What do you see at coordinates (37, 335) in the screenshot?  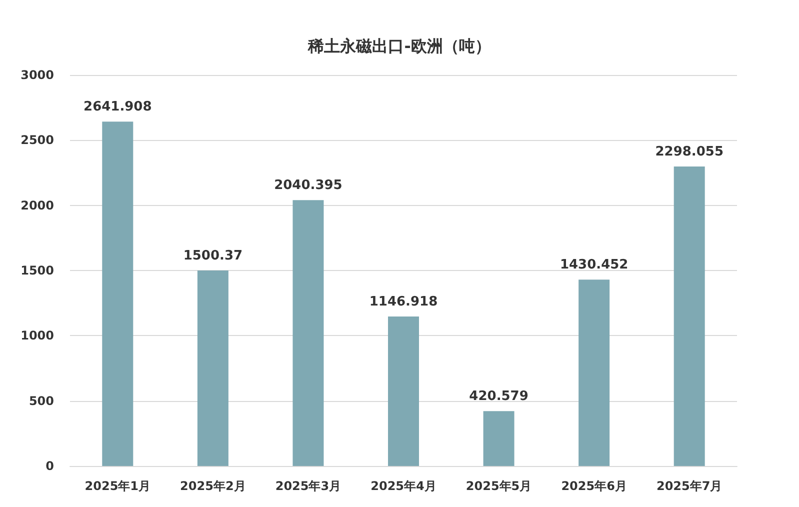 I see `y-tick-label: 1000` at bounding box center [37, 335].